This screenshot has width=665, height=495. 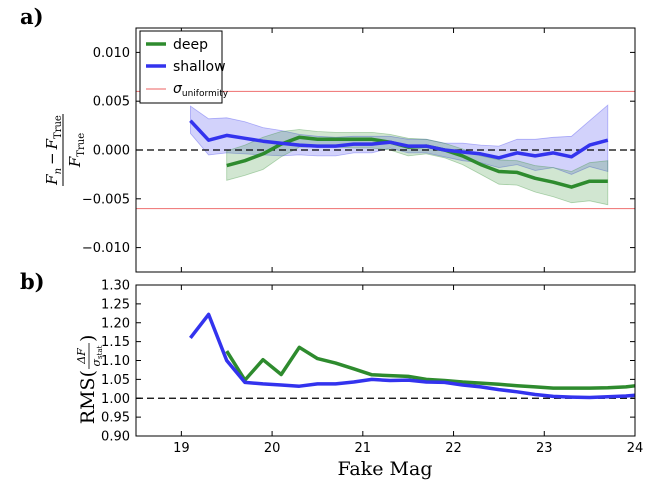 I want to click on svg-text: Fn−FTrue, so click(x=53, y=150).